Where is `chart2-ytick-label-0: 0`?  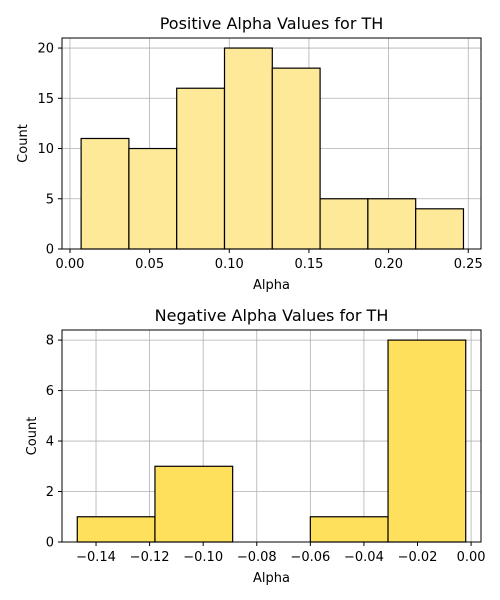
chart2-ytick-label-0: 0 is located at coordinates (50, 543).